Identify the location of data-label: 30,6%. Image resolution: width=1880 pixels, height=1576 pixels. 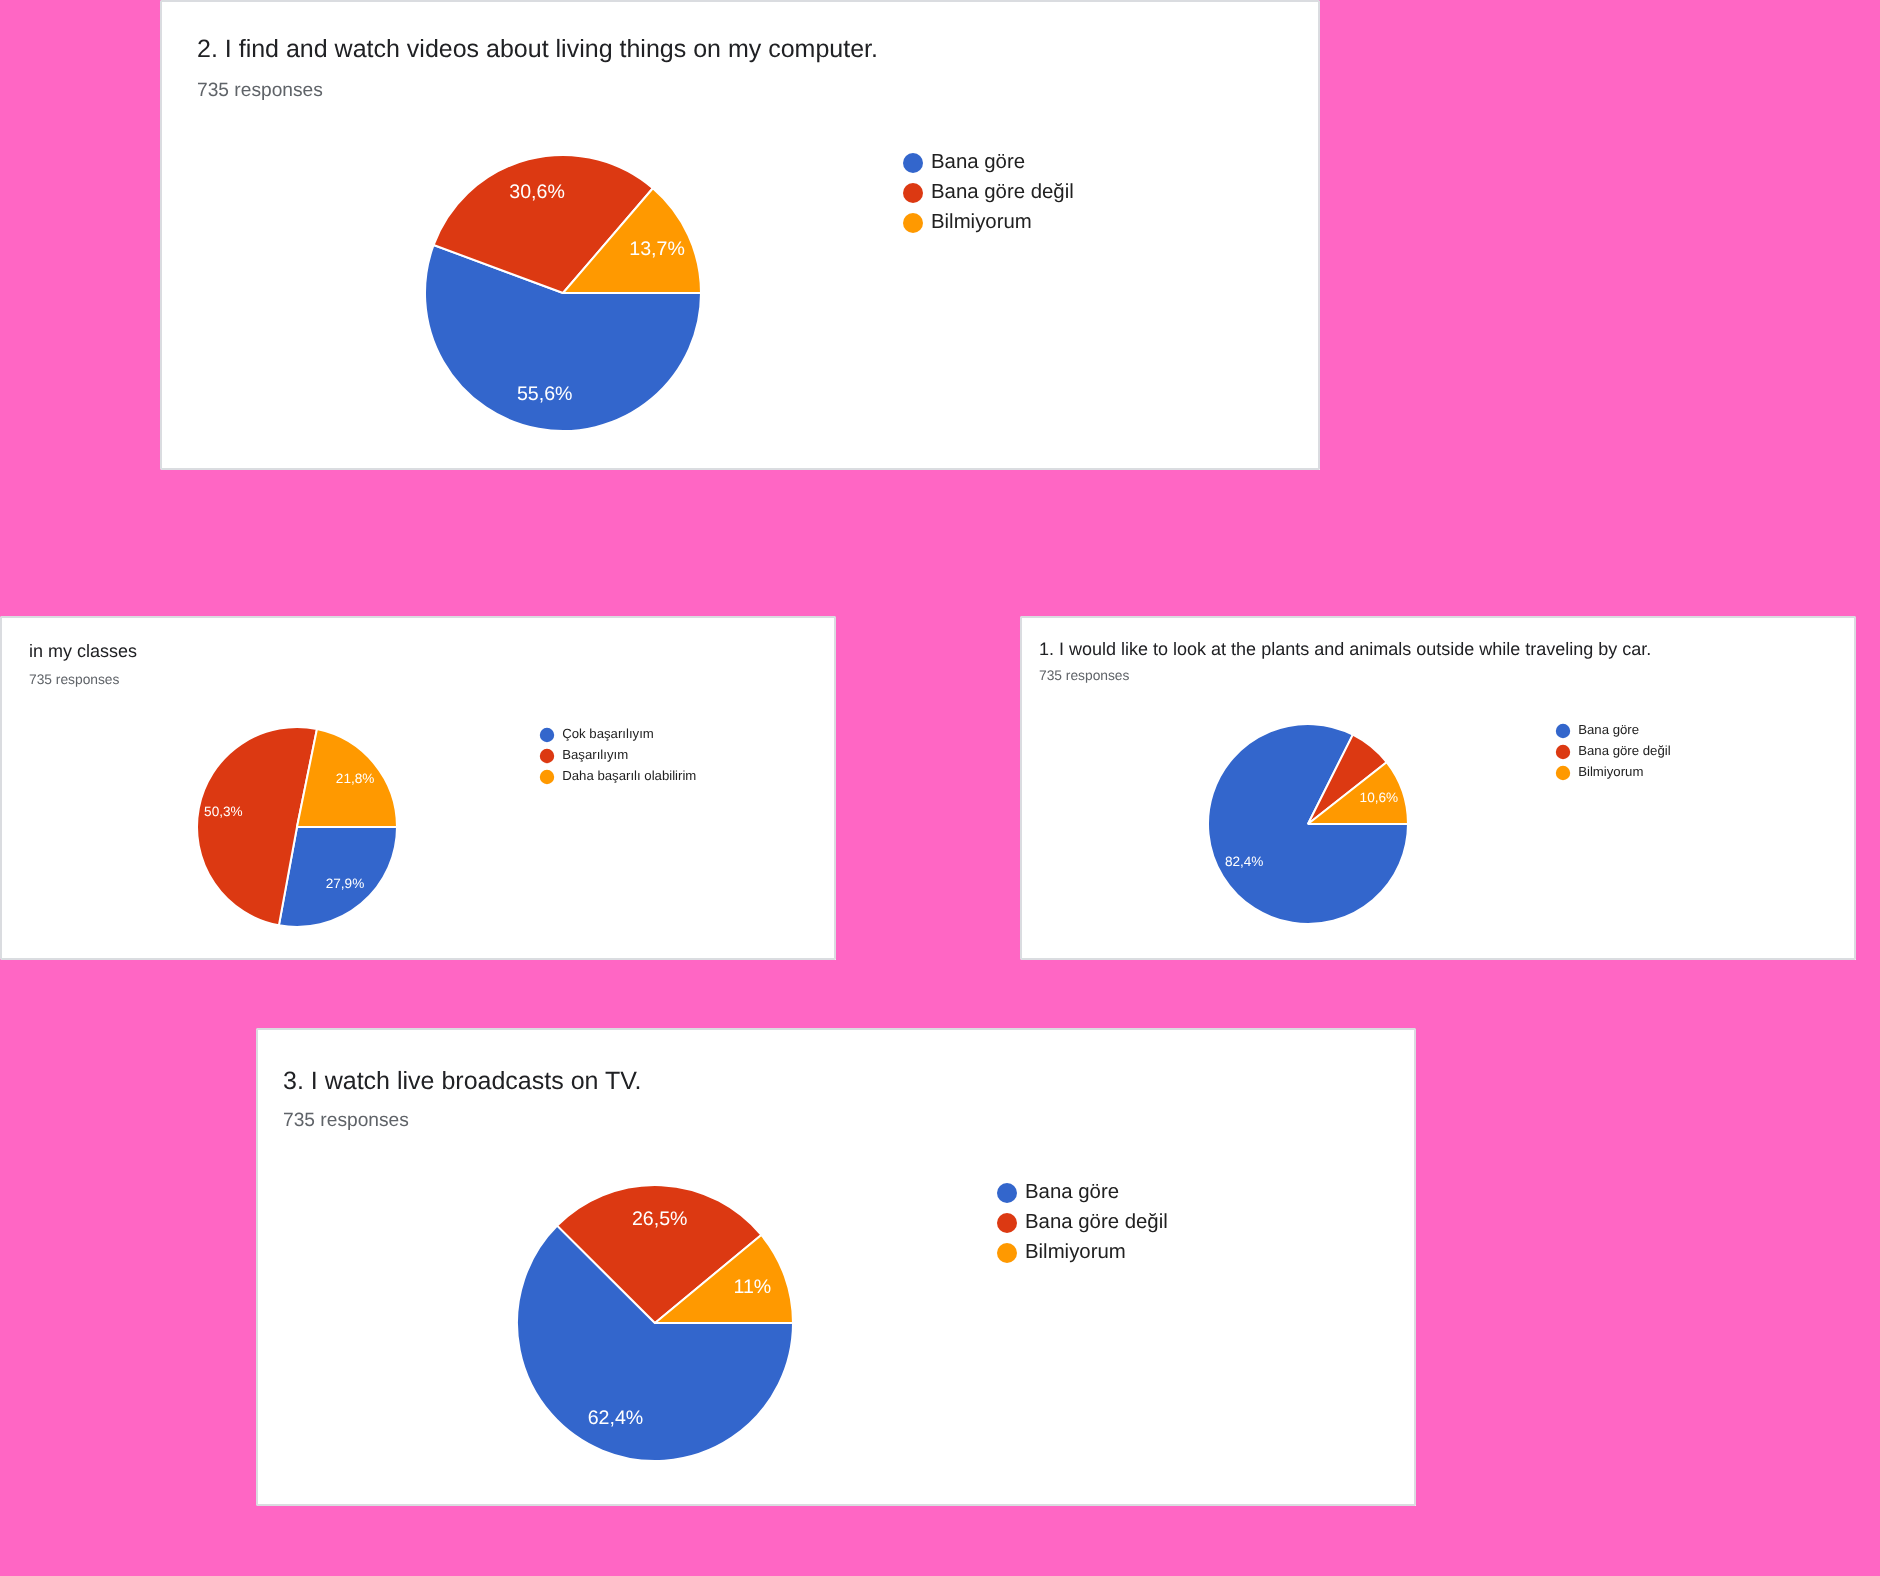
(537, 192).